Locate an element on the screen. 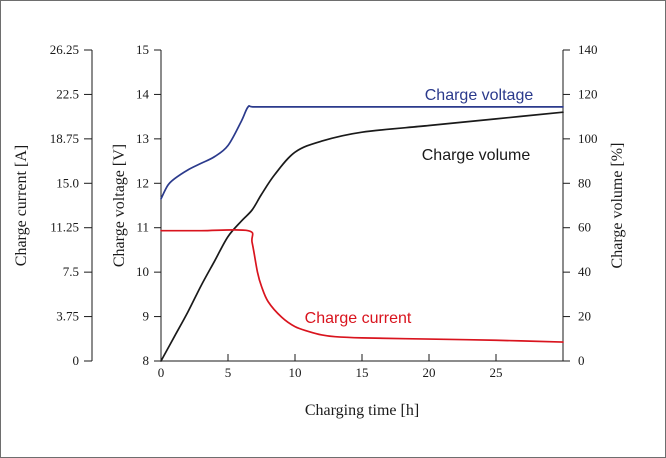 The height and width of the screenshot is (458, 666). time-tick-label: 25 is located at coordinates (496, 372).